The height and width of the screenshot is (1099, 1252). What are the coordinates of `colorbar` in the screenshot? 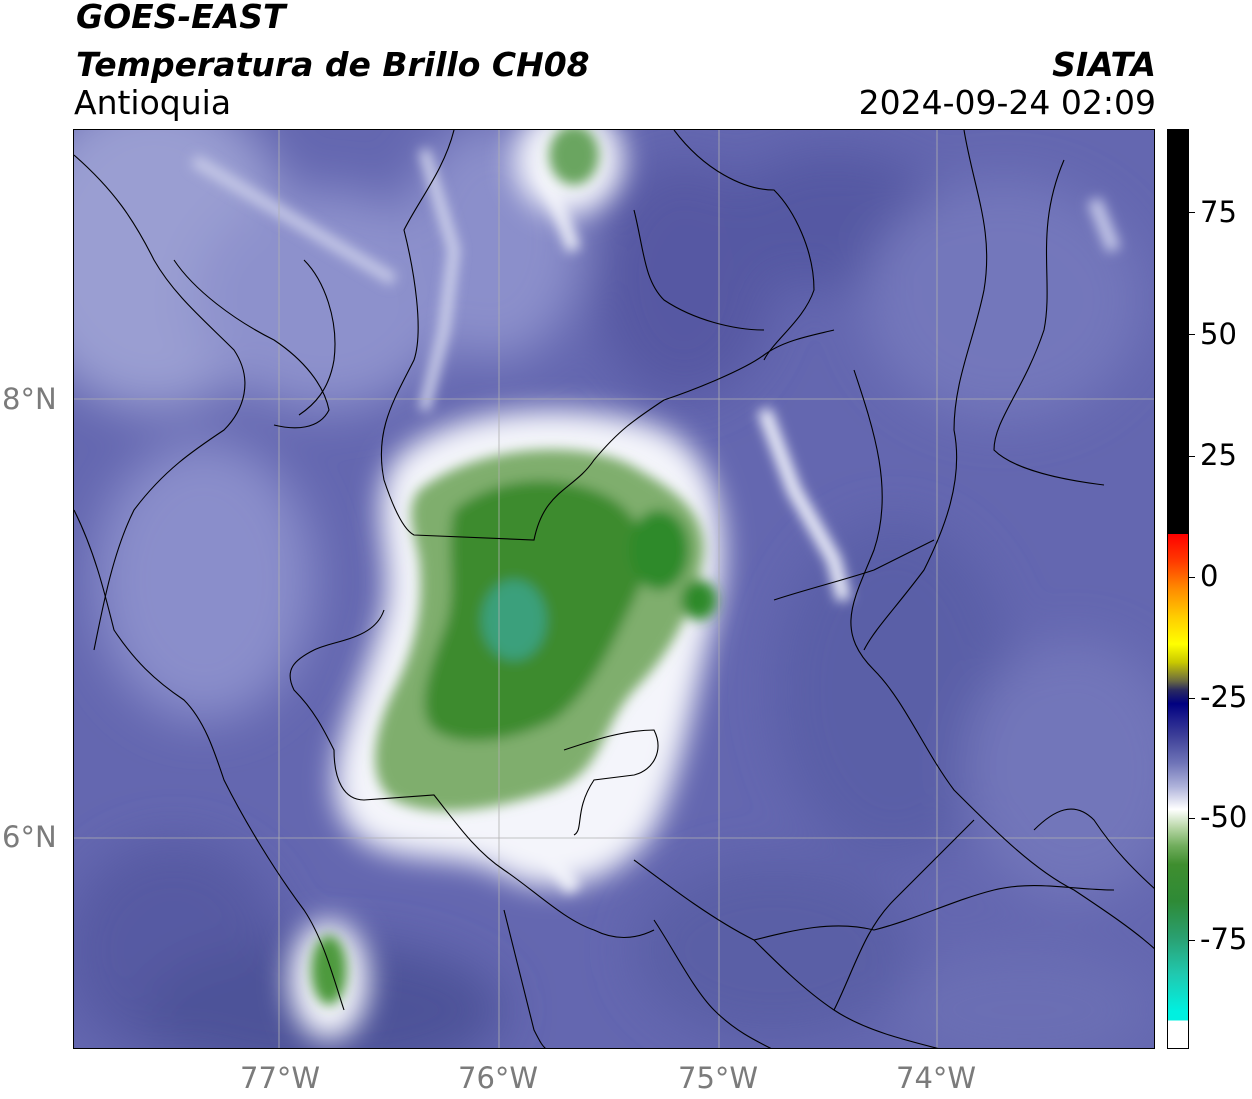 It's located at (1178, 589).